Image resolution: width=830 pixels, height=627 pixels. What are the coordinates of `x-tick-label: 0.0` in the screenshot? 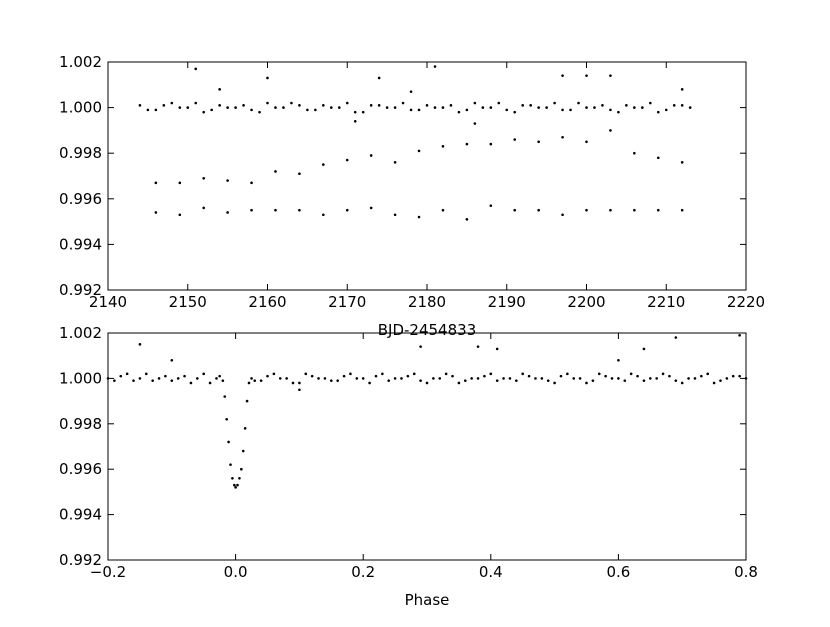 It's located at (236, 572).